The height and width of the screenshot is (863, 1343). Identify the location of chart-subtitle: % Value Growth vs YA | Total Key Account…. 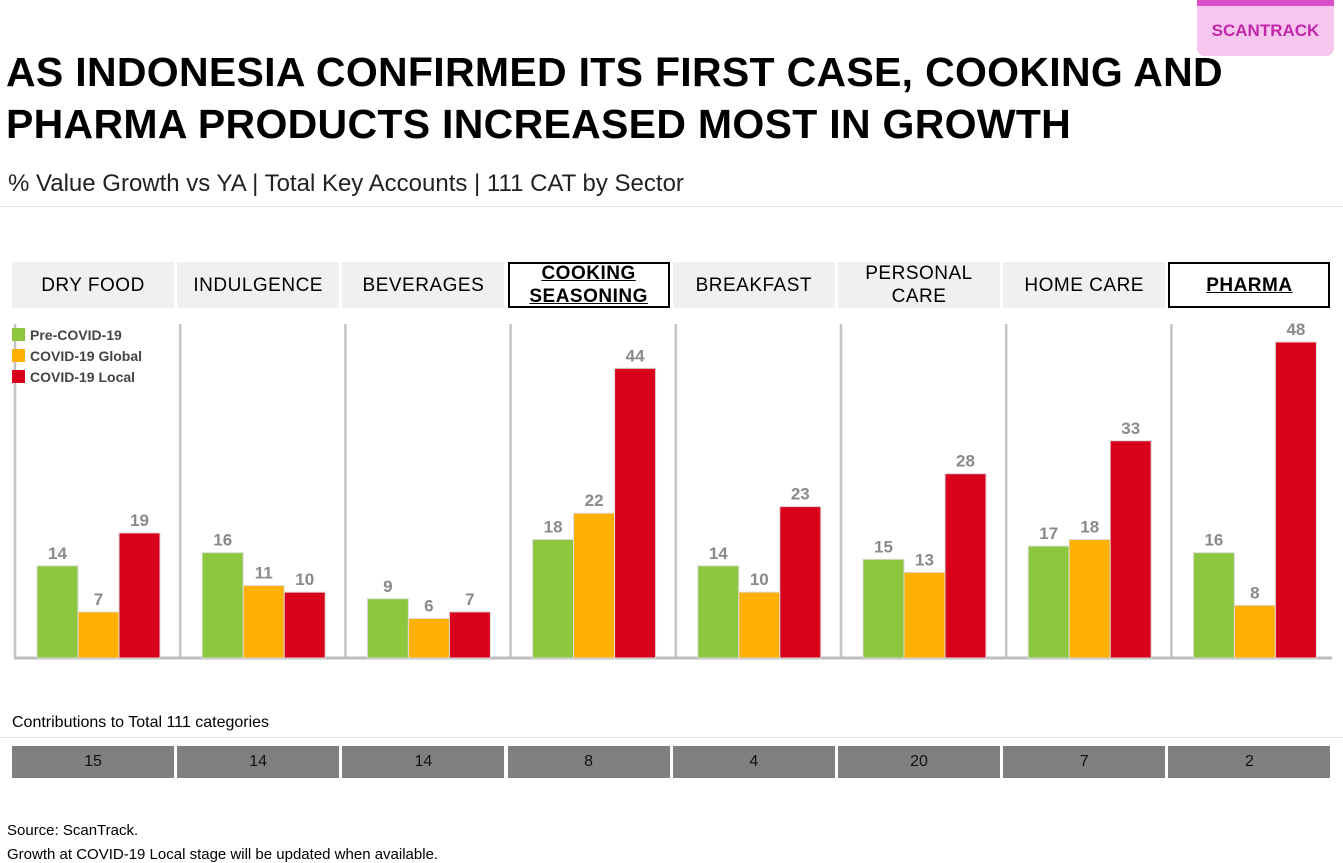
(346, 183).